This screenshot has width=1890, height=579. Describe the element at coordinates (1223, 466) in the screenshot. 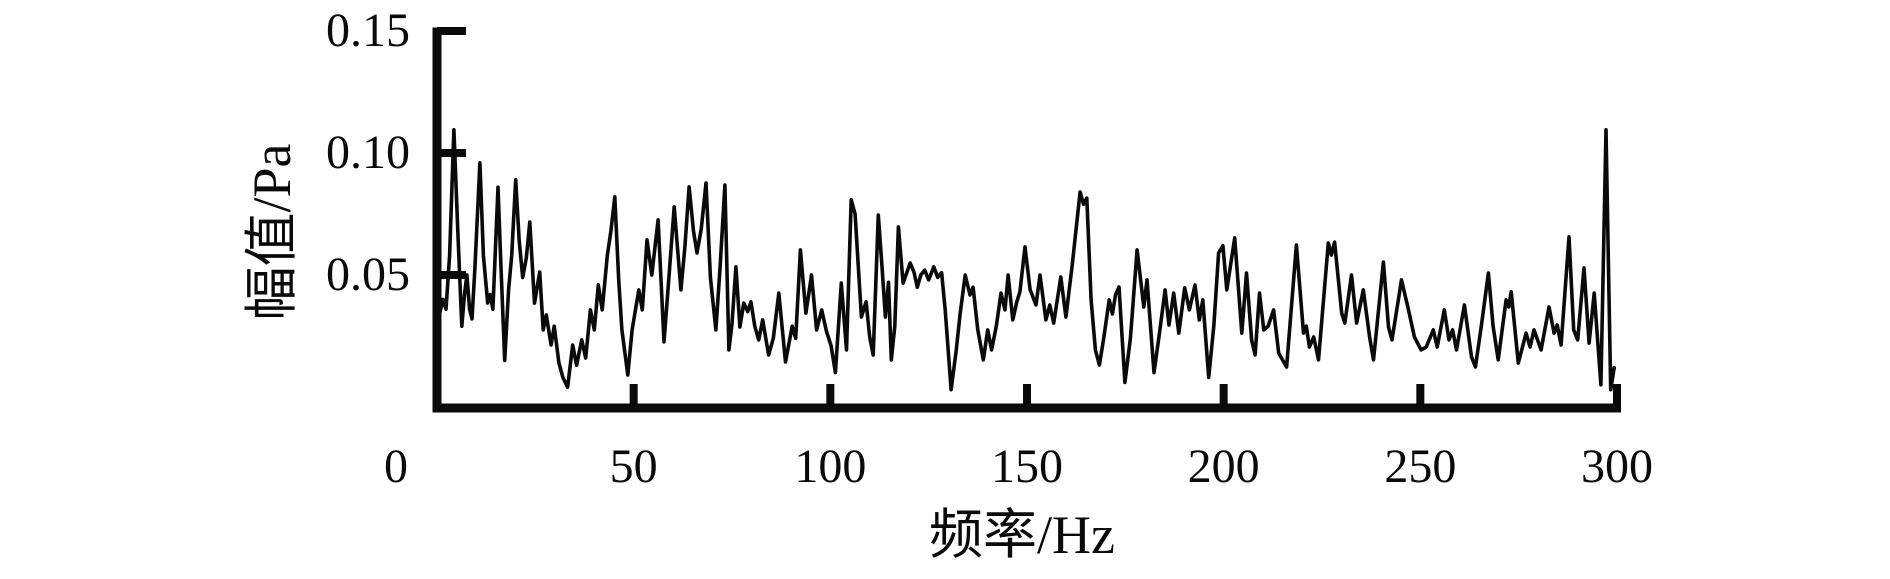

I see `x-tick-label-200: 200` at that location.